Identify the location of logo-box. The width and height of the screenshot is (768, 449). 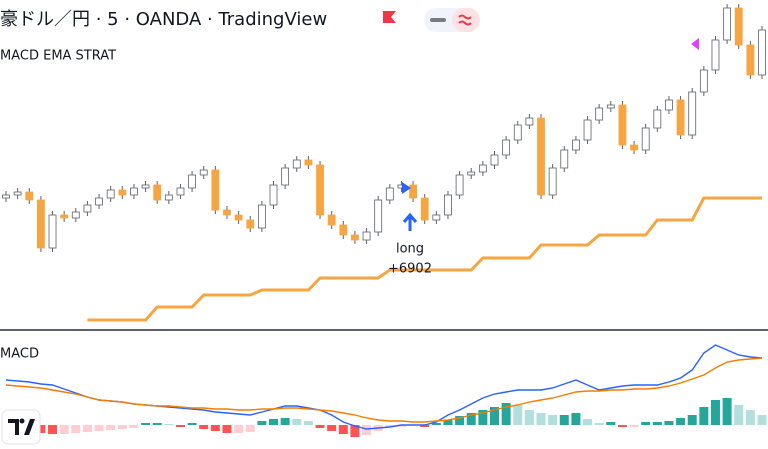
(21, 427).